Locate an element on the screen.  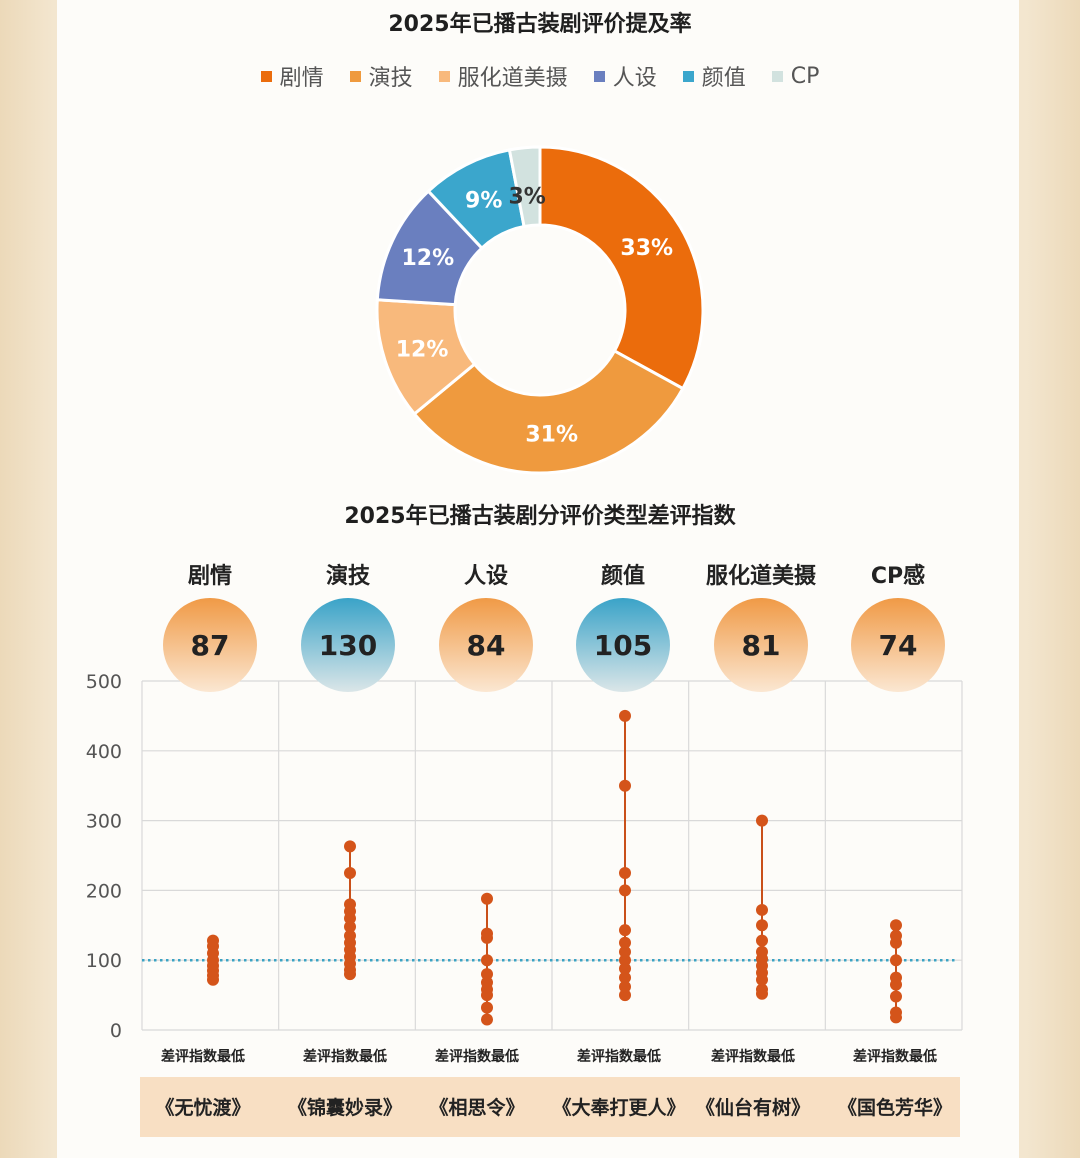
drama-name: 《仙台有树》 is located at coordinates (753, 1107).